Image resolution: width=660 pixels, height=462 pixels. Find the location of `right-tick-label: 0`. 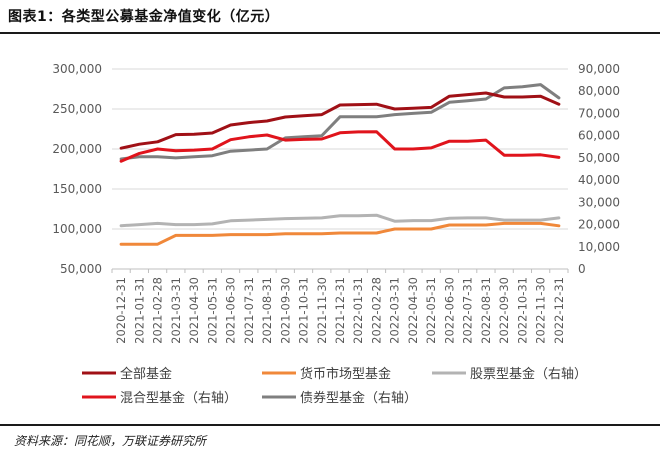

right-tick-label: 0 is located at coordinates (582, 269).